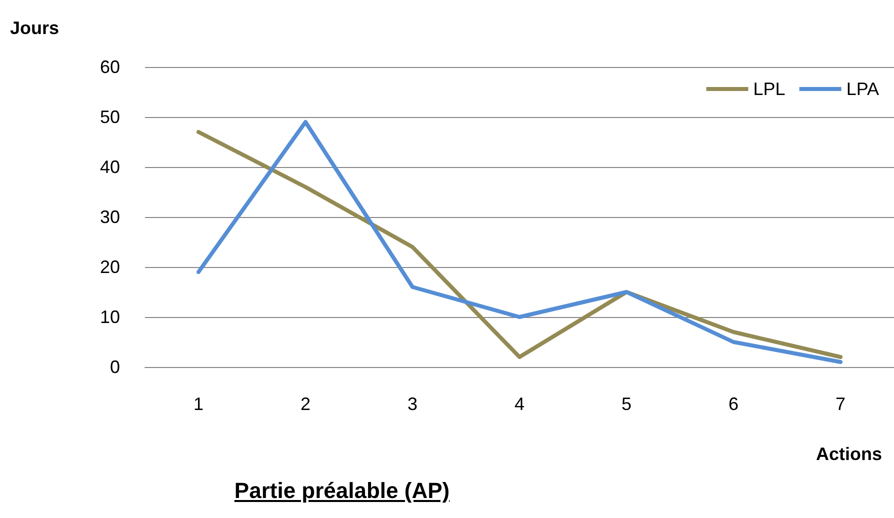 The height and width of the screenshot is (518, 894). Describe the element at coordinates (198, 404) in the screenshot. I see `x-tick-label: 1` at that location.